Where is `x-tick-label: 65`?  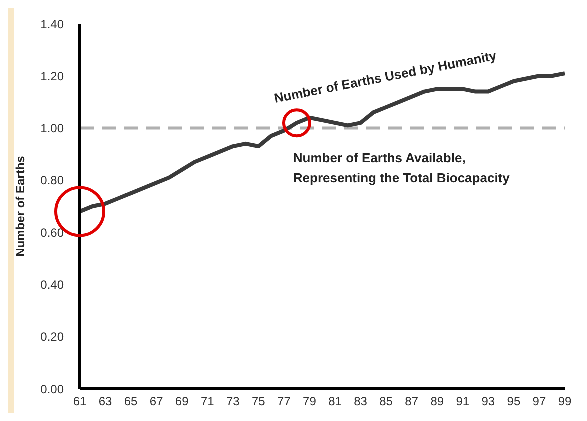
x-tick-label: 65 is located at coordinates (131, 401).